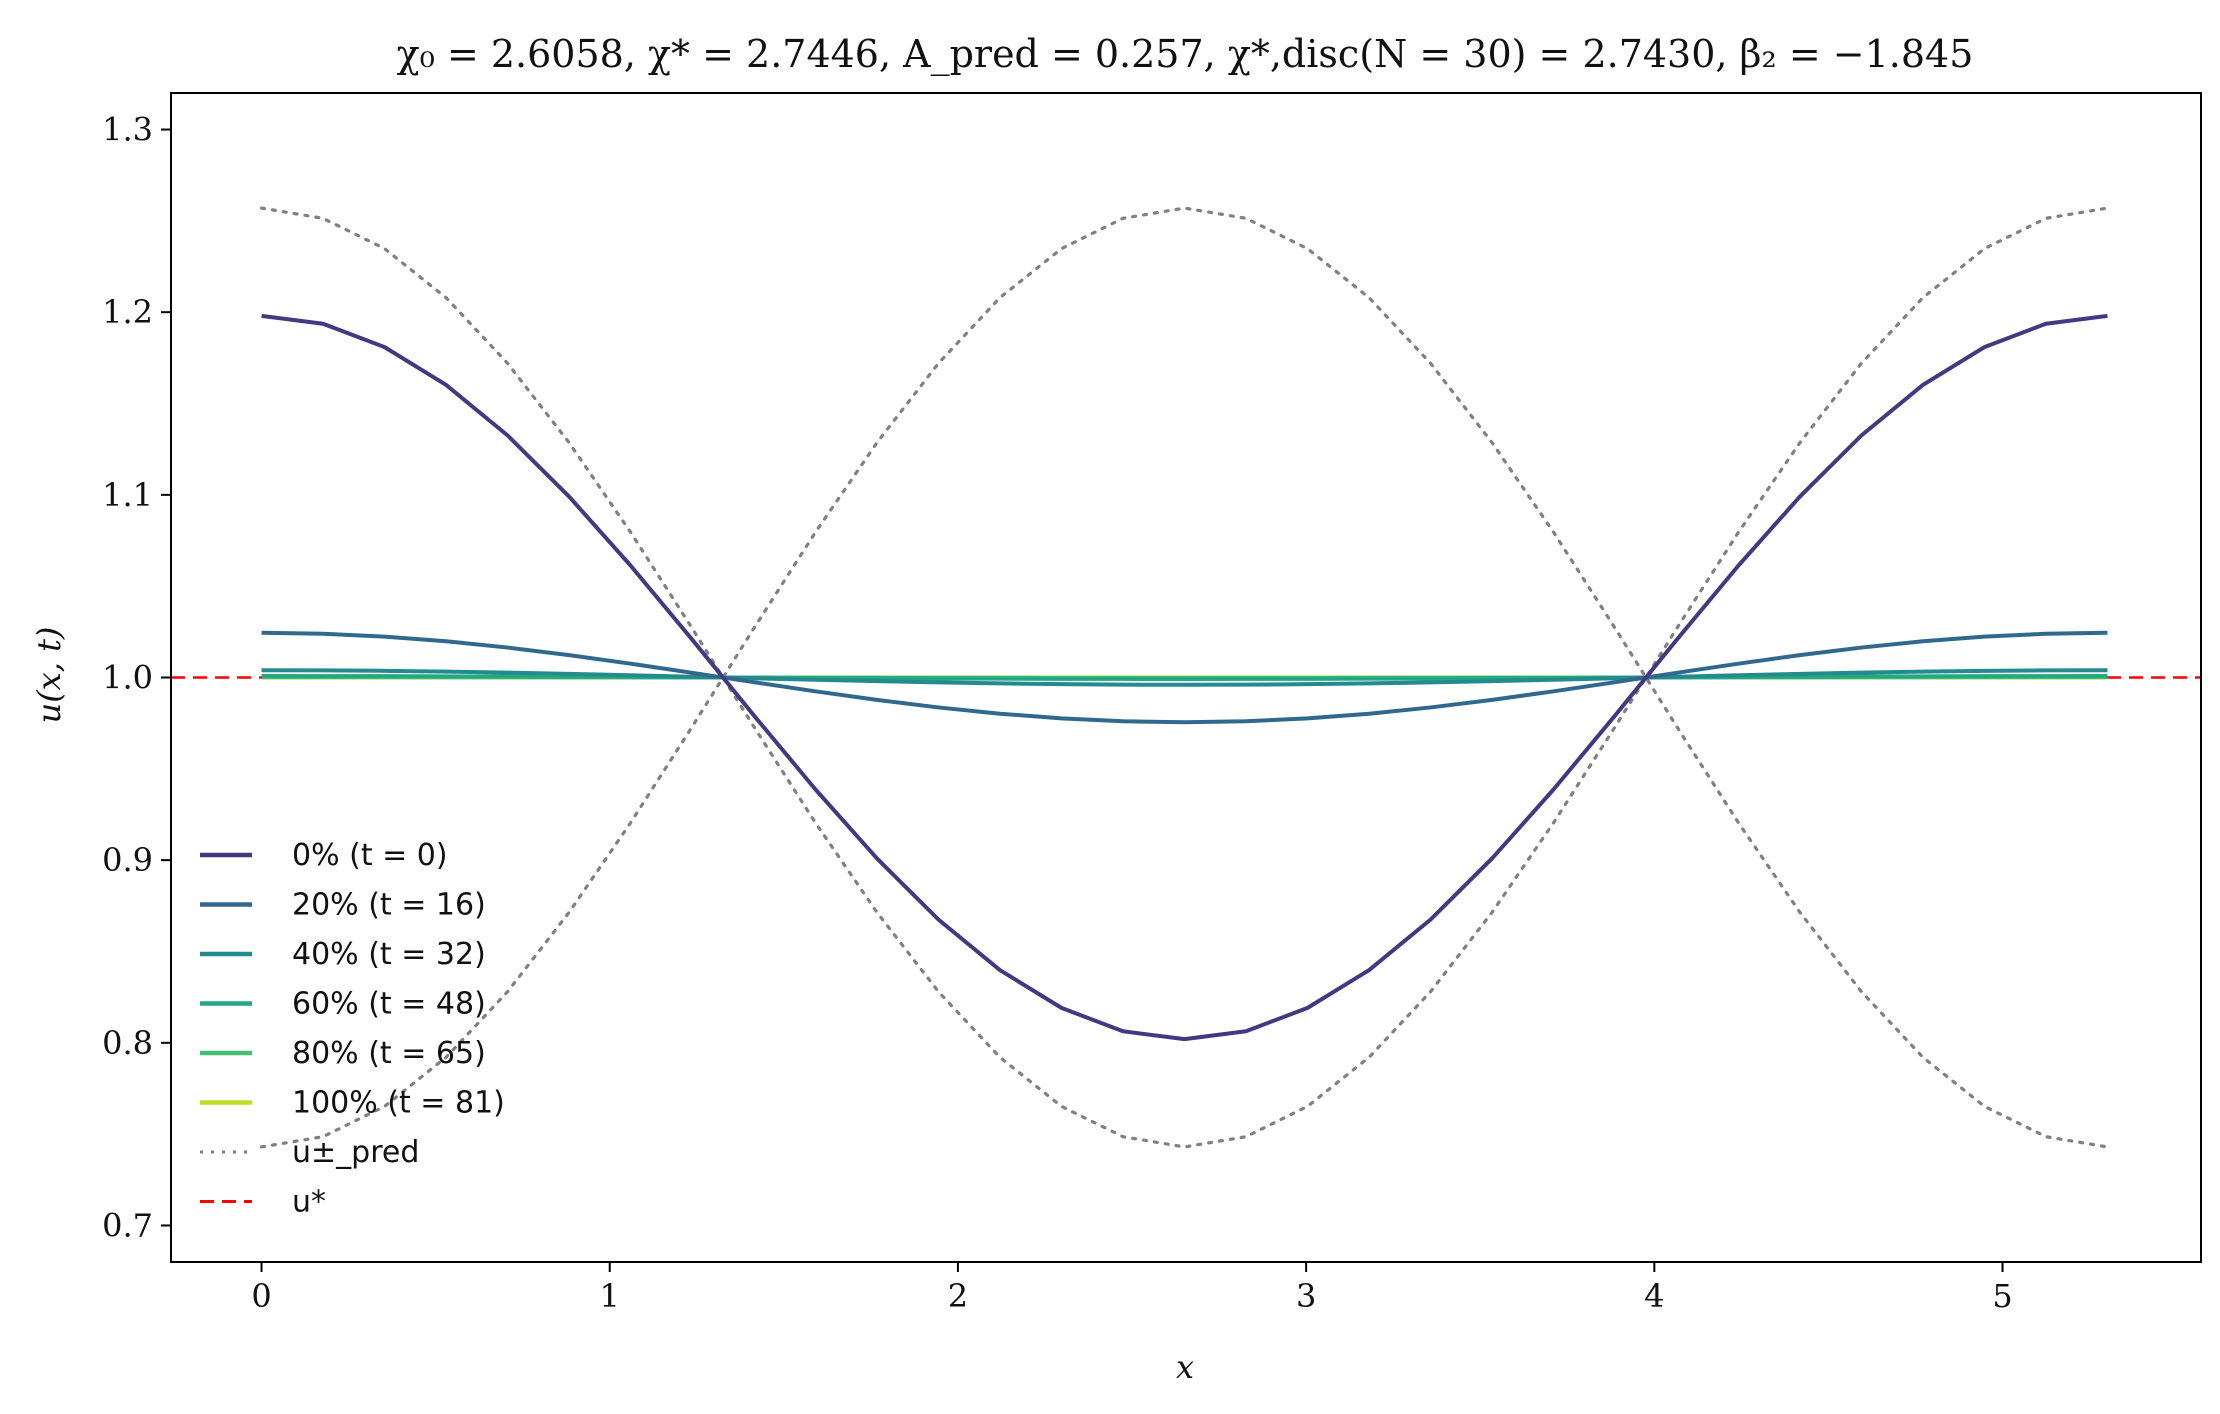  What do you see at coordinates (389, 905) in the screenshot?
I see `legend-label: 20% (t = 16)` at bounding box center [389, 905].